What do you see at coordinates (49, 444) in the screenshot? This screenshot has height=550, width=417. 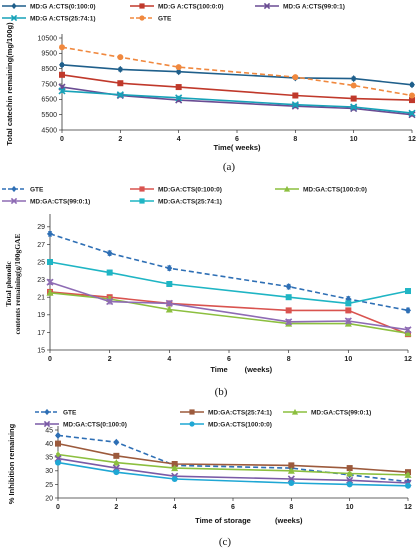 I see `y-tick-label: 40` at bounding box center [49, 444].